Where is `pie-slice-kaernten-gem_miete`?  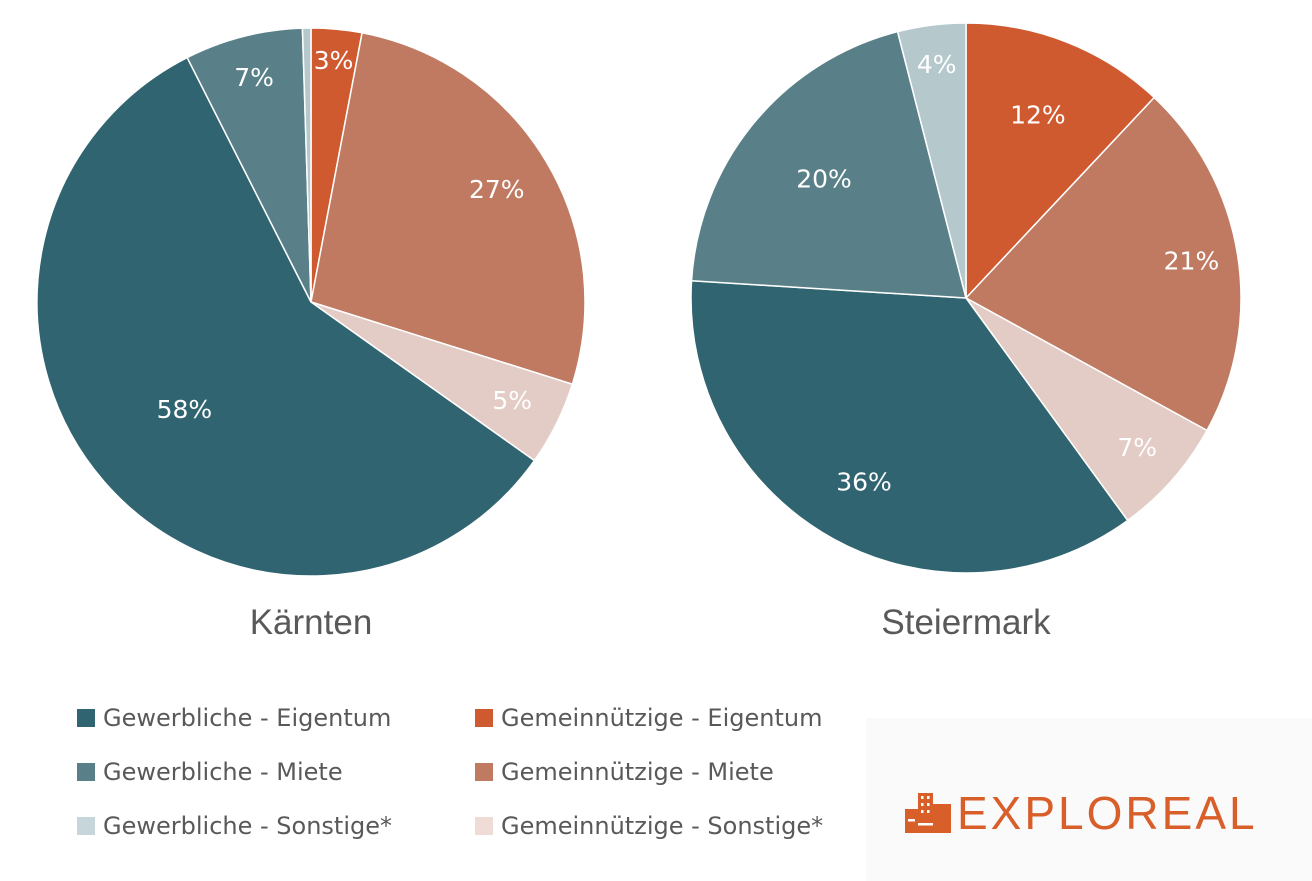
pie-slice-kaernten-gem_miete is located at coordinates (448, 208).